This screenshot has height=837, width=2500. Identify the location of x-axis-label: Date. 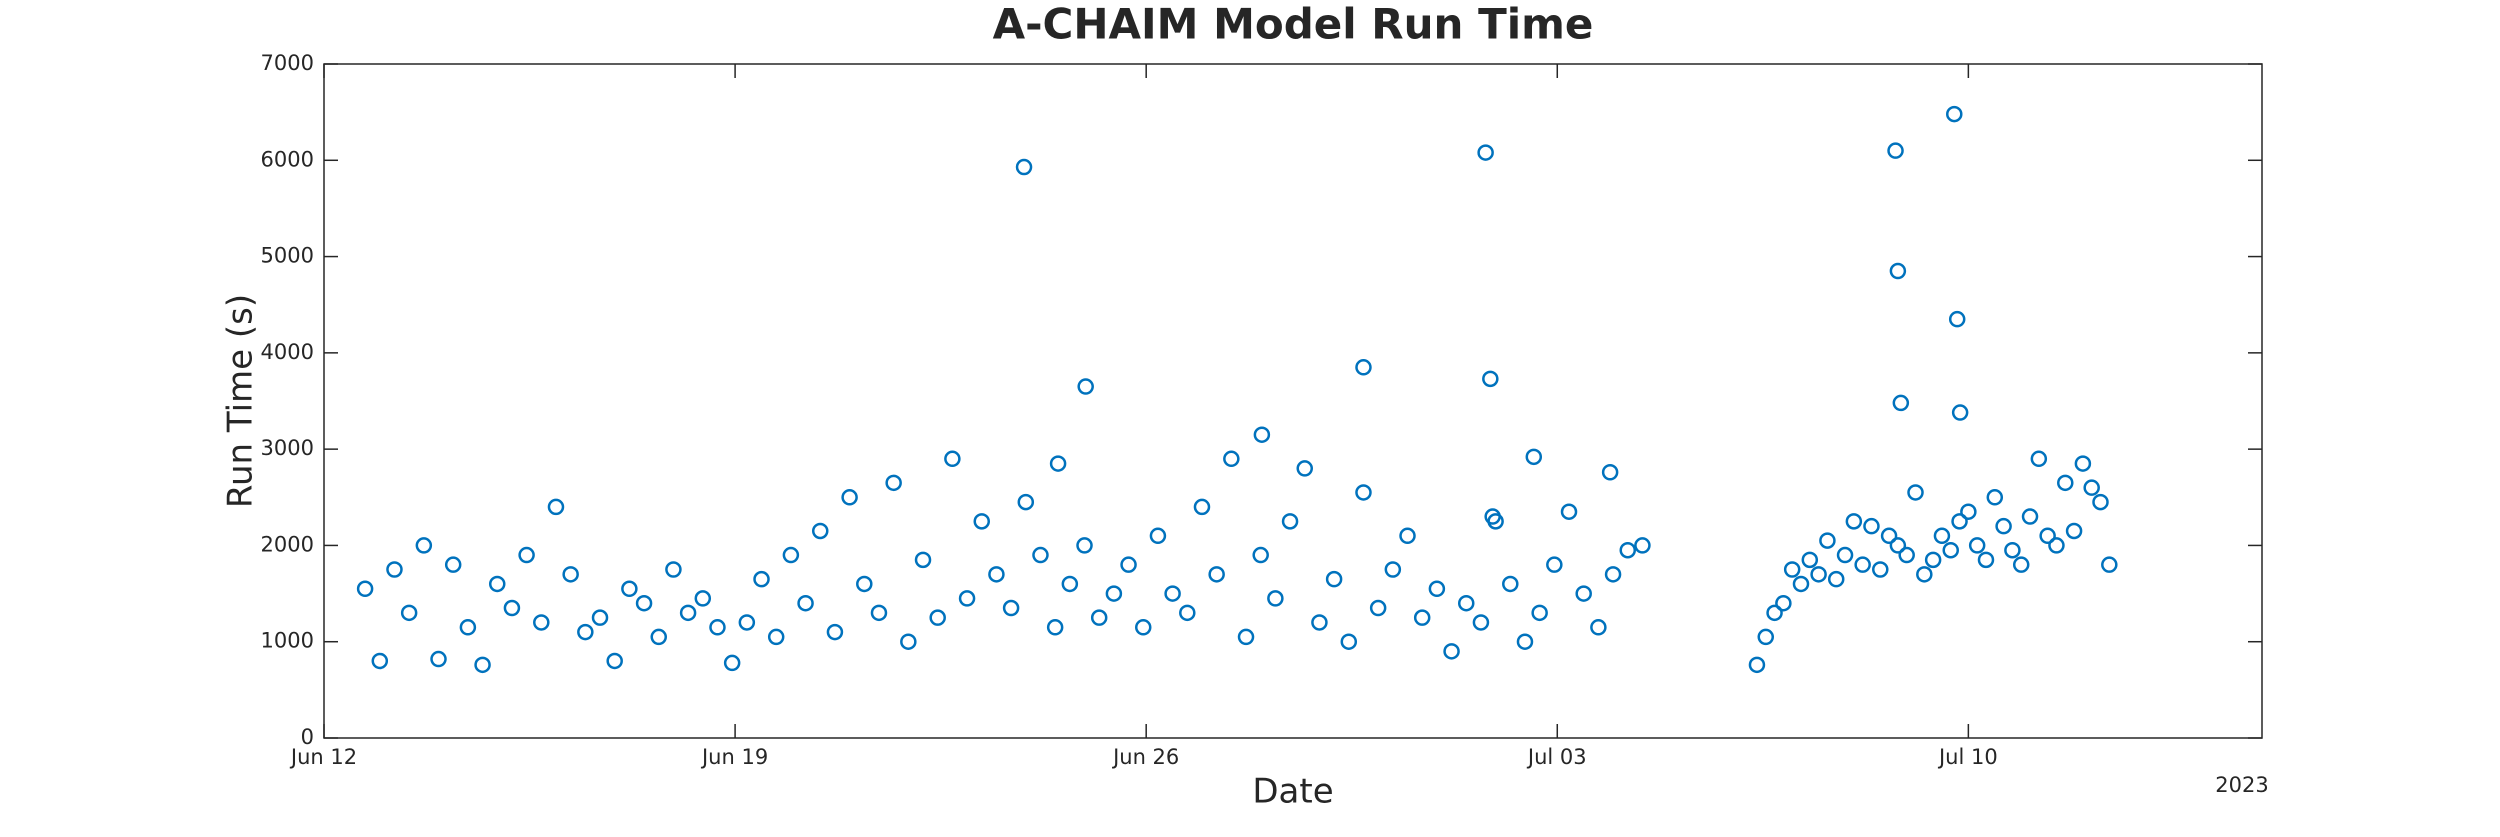
(1292, 792).